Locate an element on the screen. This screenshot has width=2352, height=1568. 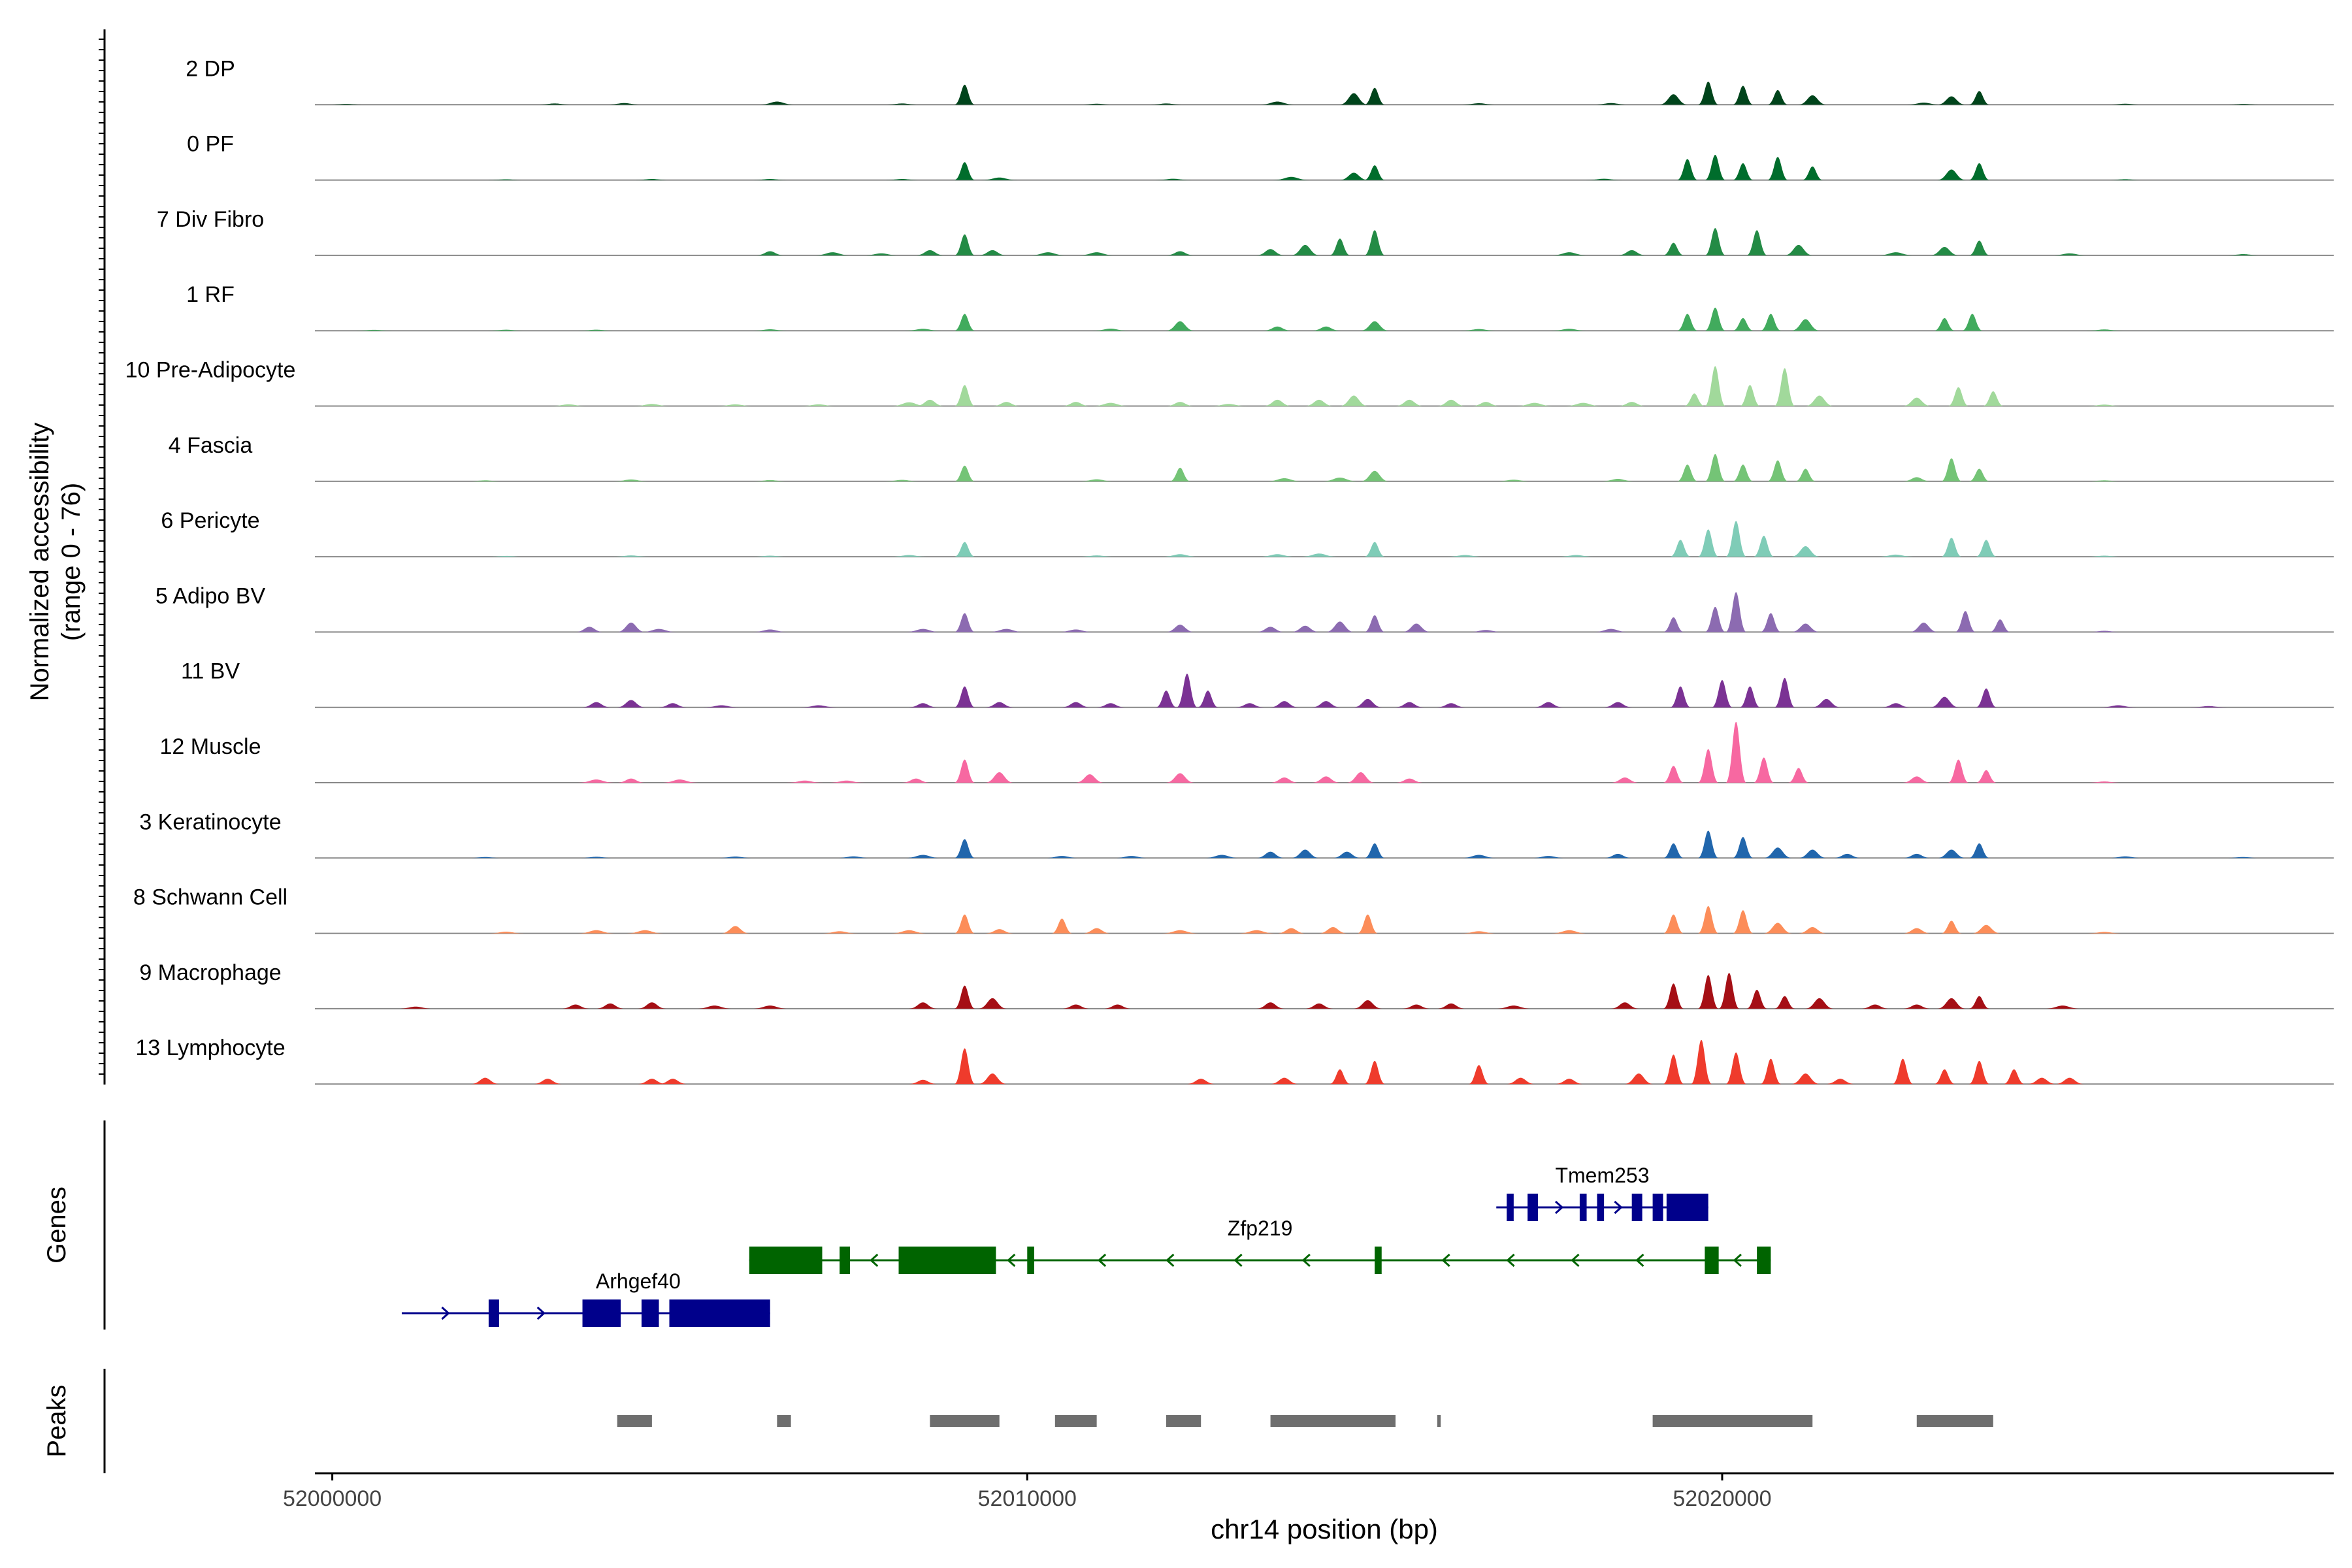
gene-models: Arhgef40 Zfp219 Tmem253 is located at coordinates (1086, 1245).